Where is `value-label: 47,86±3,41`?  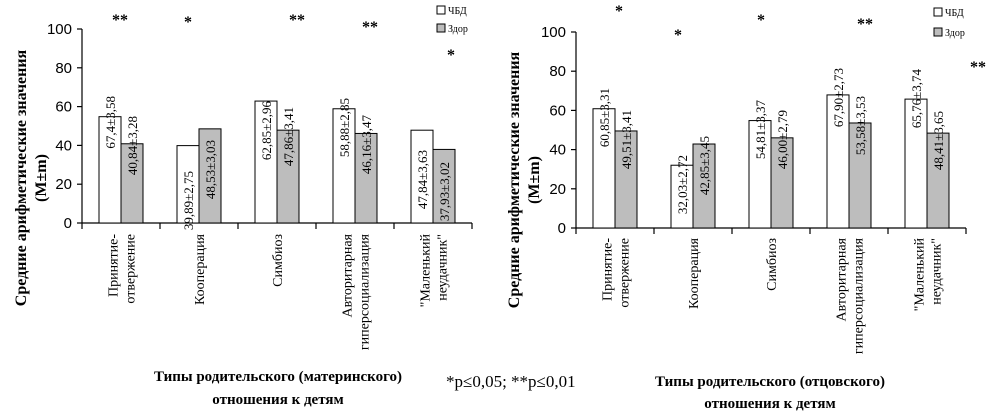 value-label: 47,86±3,41 is located at coordinates (288, 136).